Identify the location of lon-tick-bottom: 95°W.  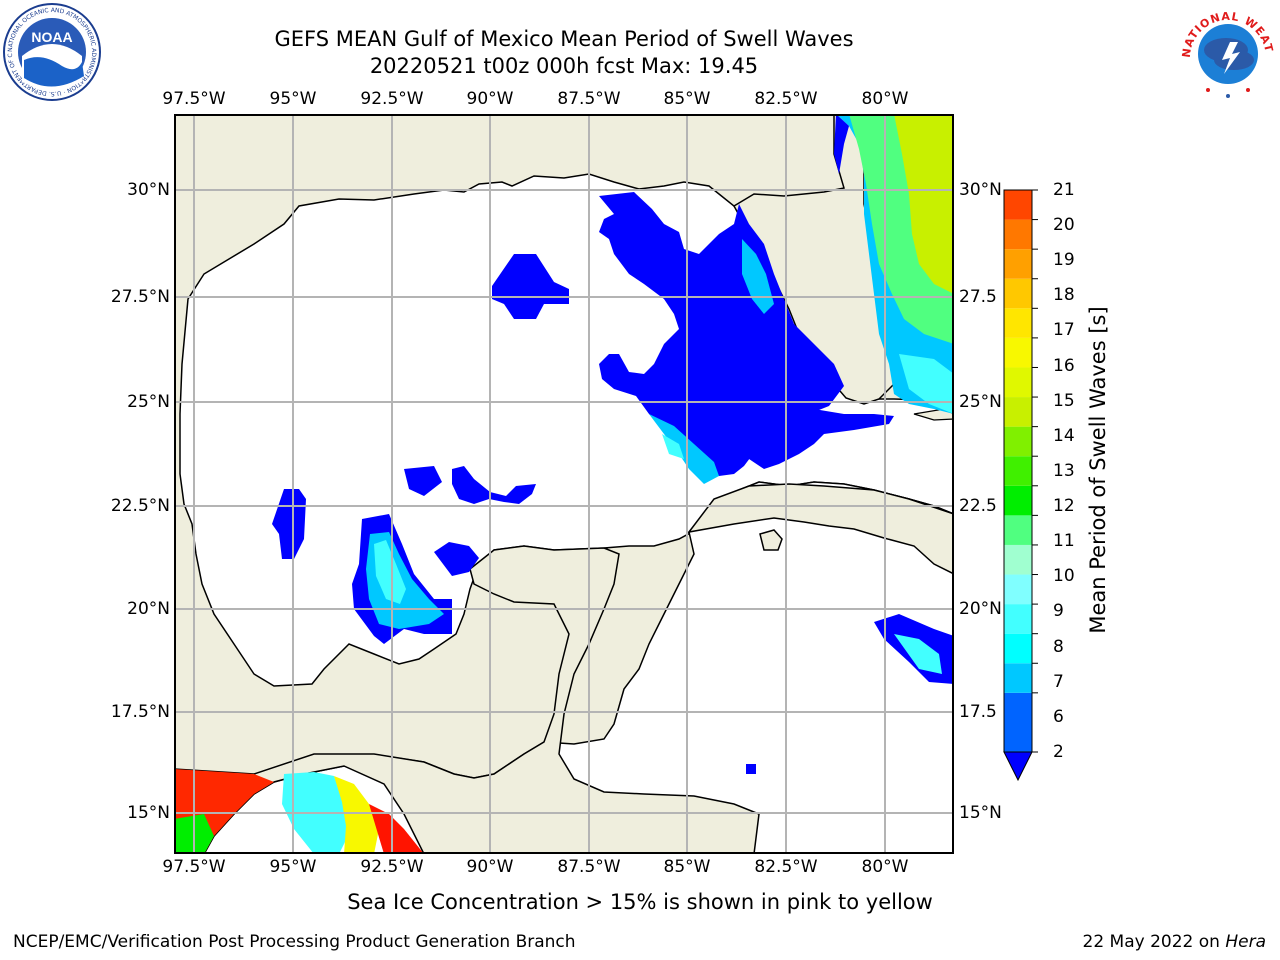
(293, 867).